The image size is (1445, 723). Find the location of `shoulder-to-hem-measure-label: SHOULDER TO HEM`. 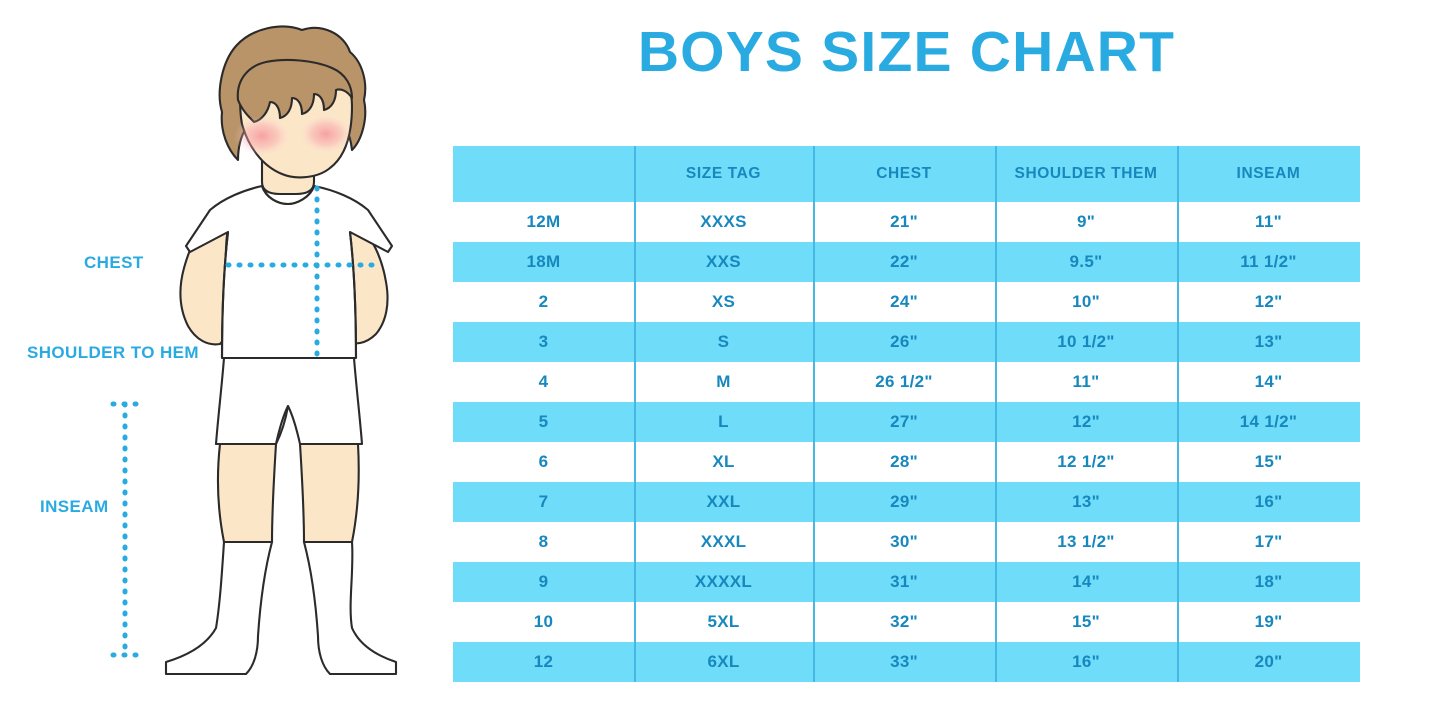

shoulder-to-hem-measure-label: SHOULDER TO HEM is located at coordinates (113, 352).